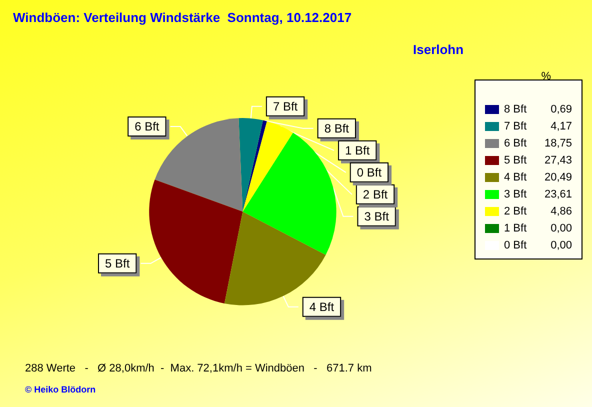  Describe the element at coordinates (369, 172) in the screenshot. I see `category-label: 0 Bft` at that location.